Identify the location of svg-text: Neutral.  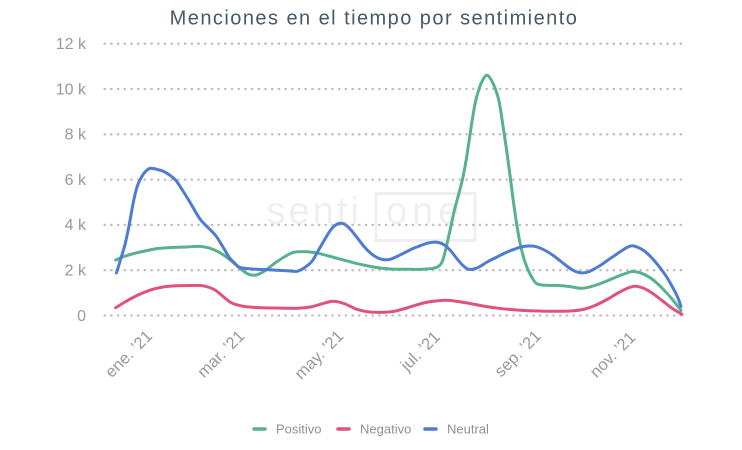
(468, 429).